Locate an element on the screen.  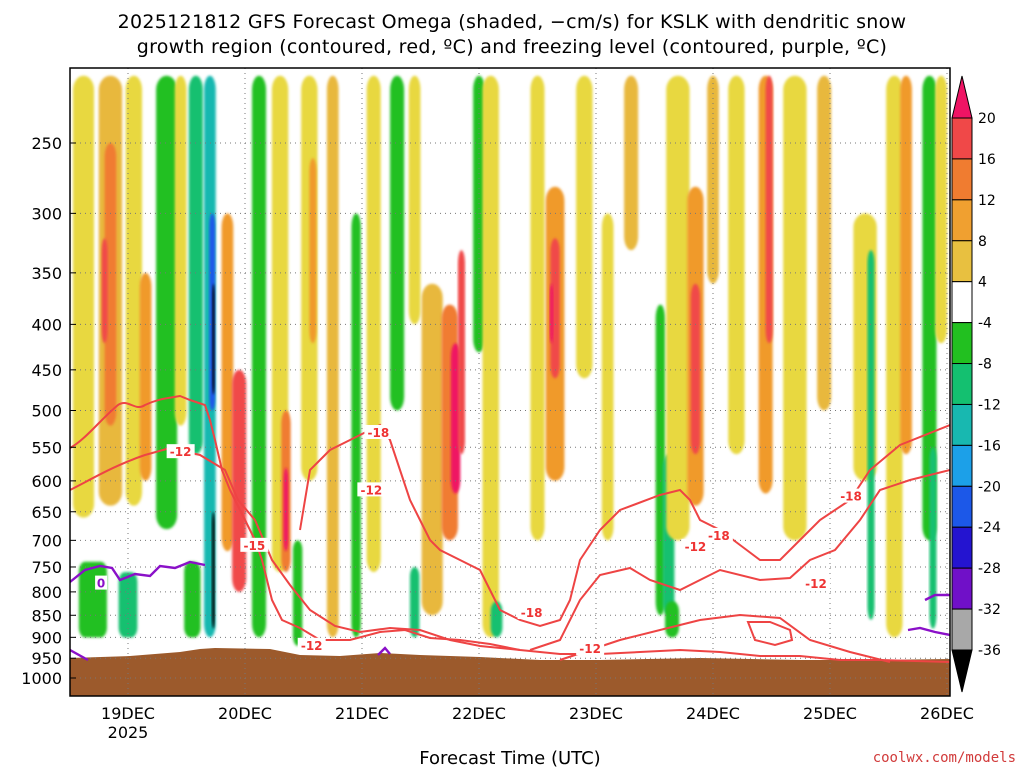
colorbar-bottom-arrow is located at coordinates (962, 671).